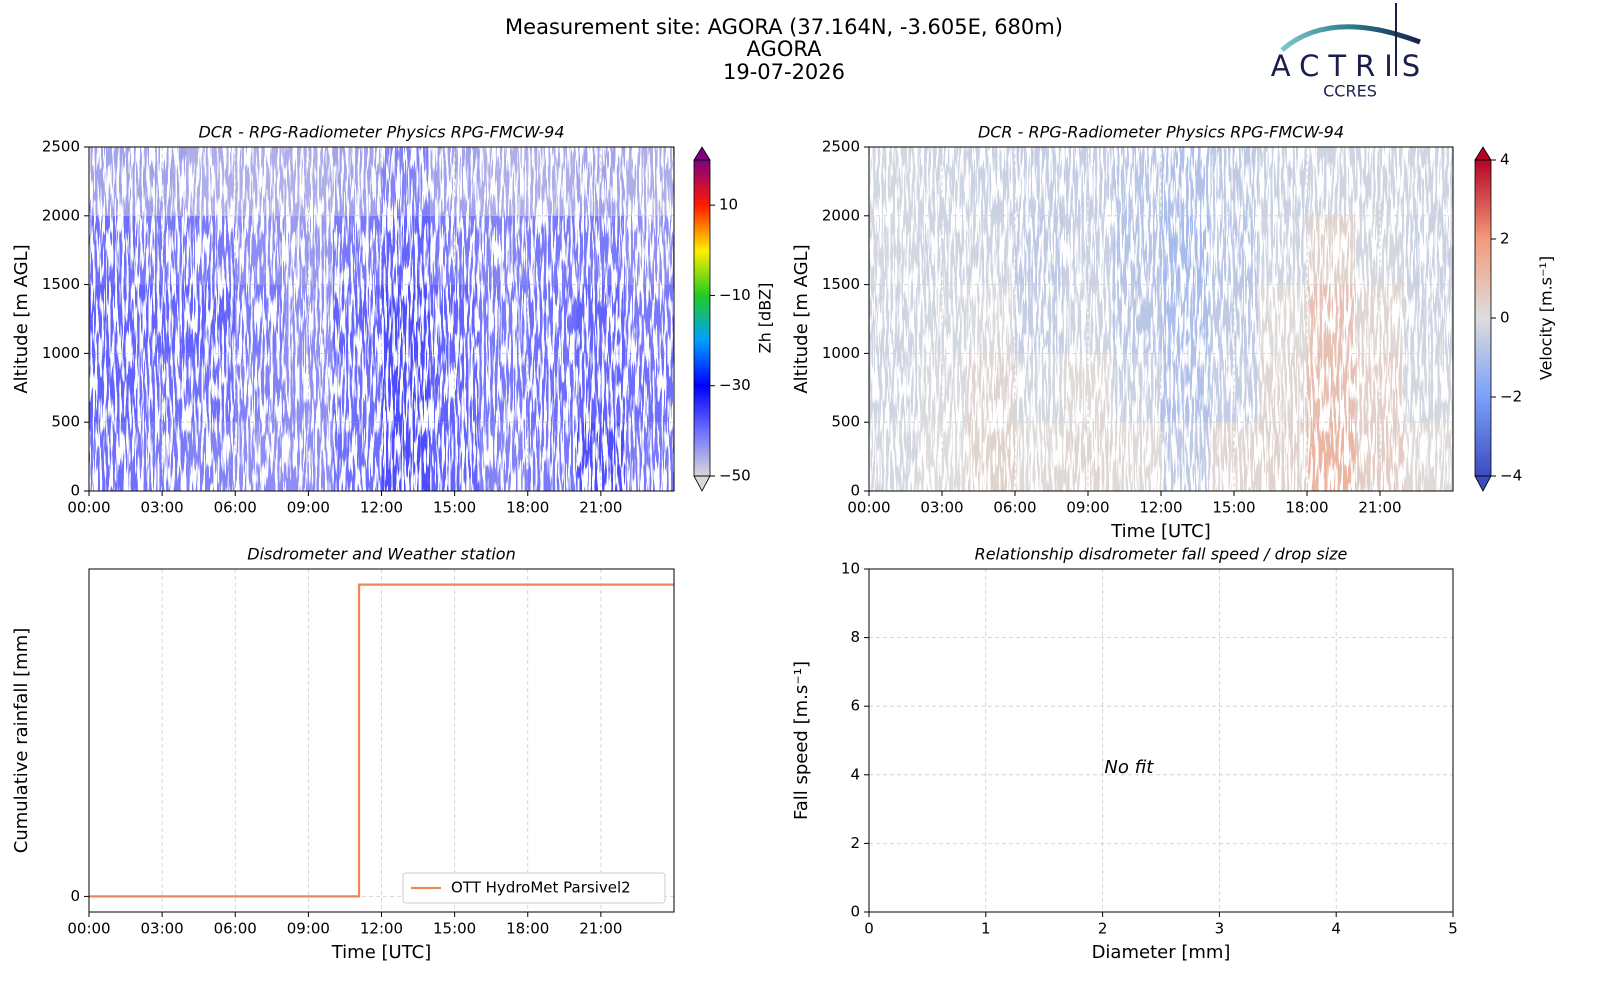 This screenshot has height=1000, width=1600. What do you see at coordinates (1505, 239) in the screenshot?
I see `colorbar-tick-label: 2` at bounding box center [1505, 239].